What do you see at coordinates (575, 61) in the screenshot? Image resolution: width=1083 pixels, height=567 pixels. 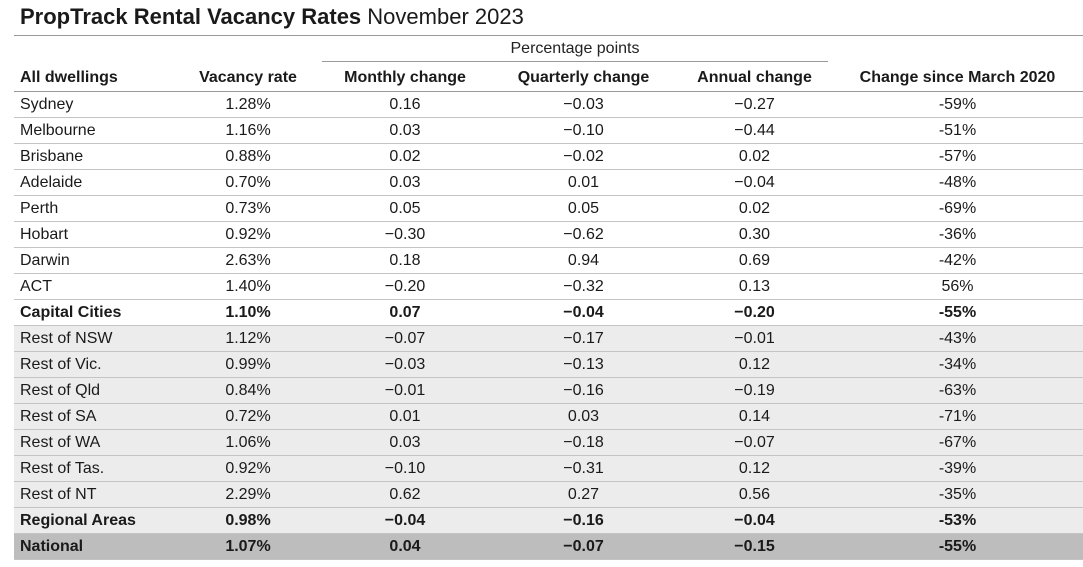 I see `group-header-underline` at bounding box center [575, 61].